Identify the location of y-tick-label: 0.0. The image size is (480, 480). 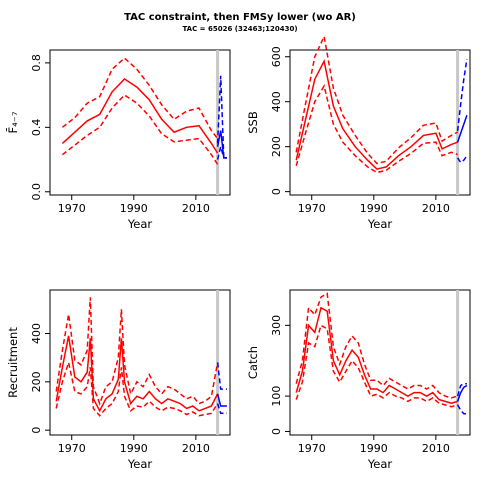
(36, 192).